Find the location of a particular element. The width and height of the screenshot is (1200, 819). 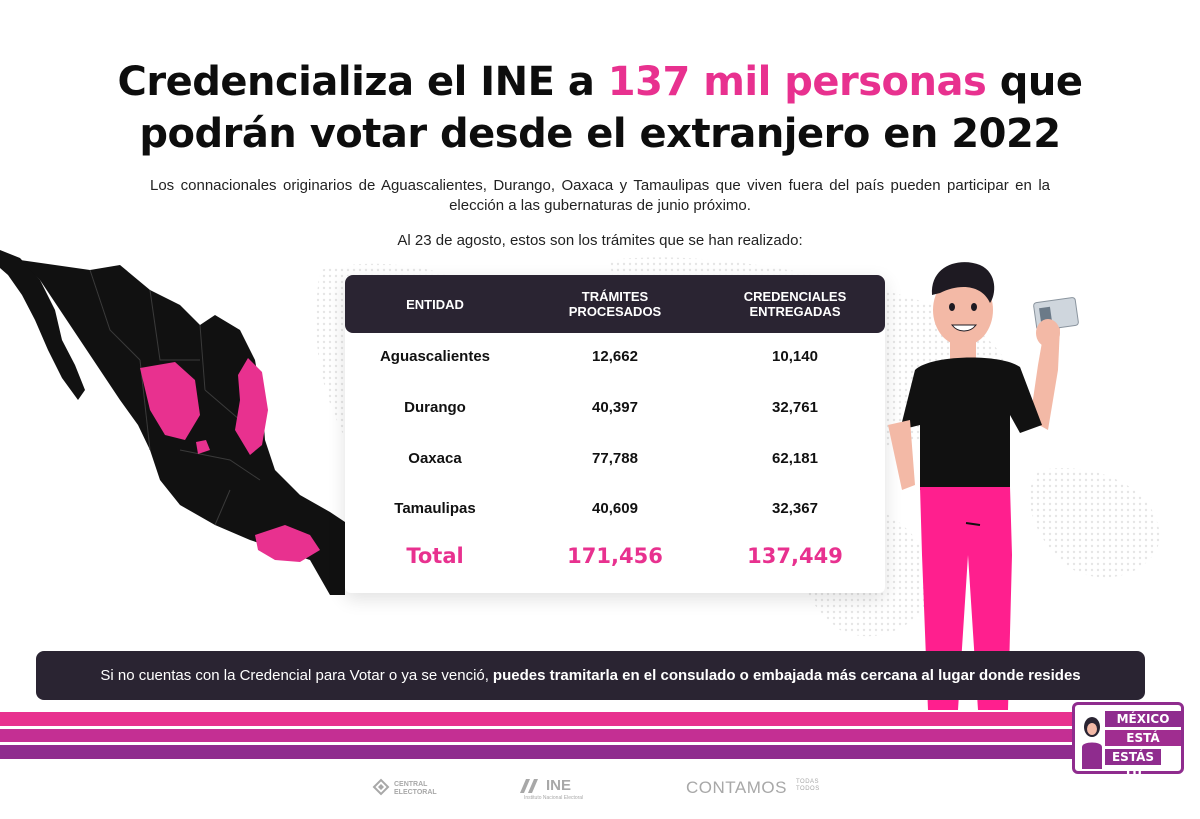

central-electoral-logo: CENTRAL ELECTORAL is located at coordinates (404, 789).